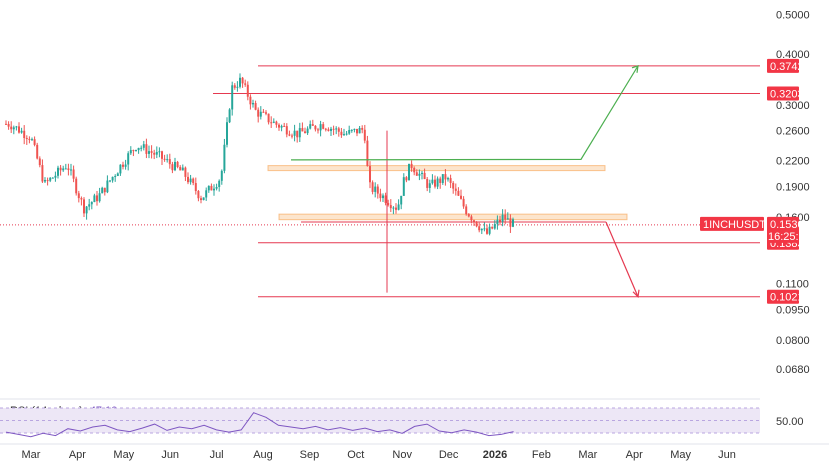  What do you see at coordinates (635, 68) in the screenshot?
I see `bullish-arrowhead` at bounding box center [635, 68].